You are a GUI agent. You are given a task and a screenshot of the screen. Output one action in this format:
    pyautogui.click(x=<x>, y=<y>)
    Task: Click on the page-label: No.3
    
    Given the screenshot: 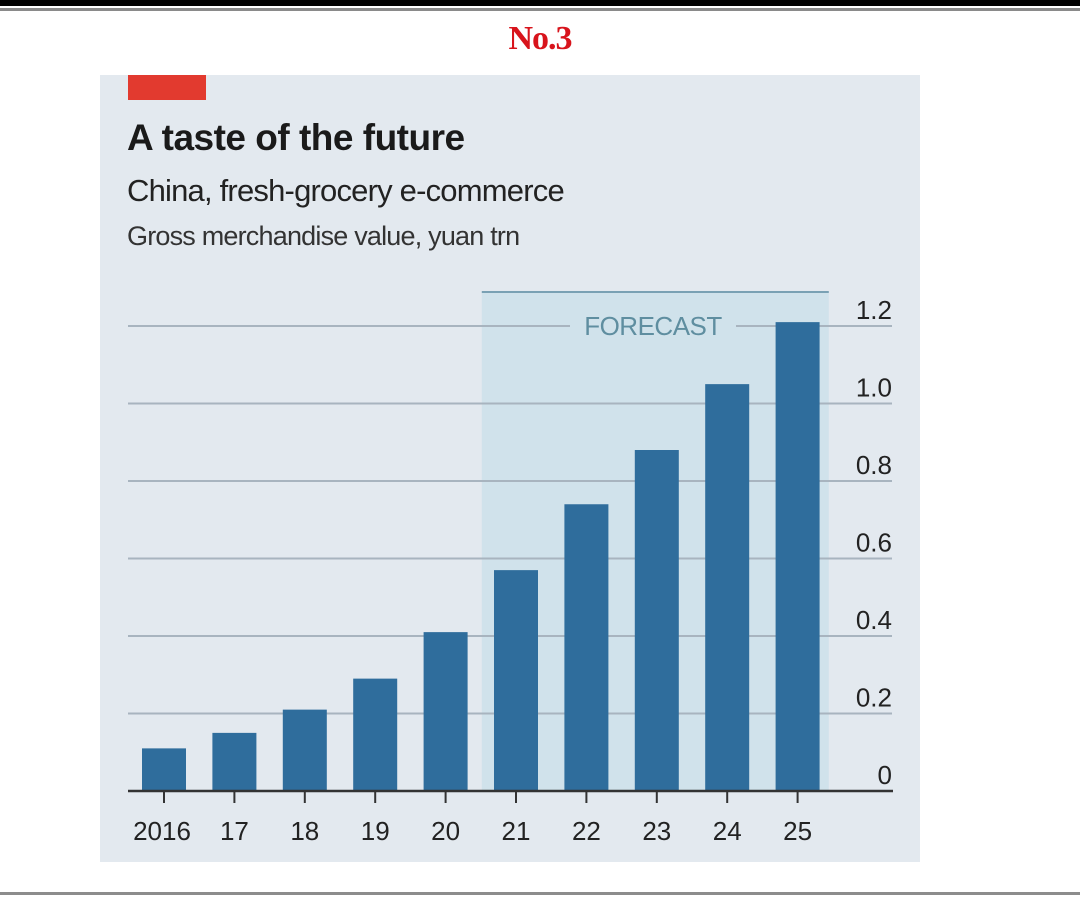 What is the action you would take?
    pyautogui.click(x=540, y=38)
    